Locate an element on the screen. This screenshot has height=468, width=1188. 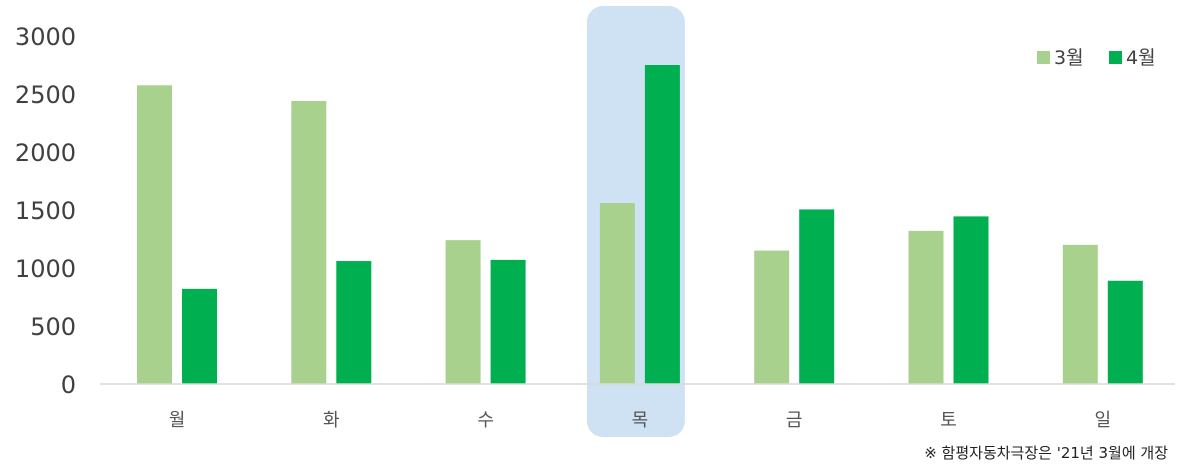
bar-3월-금 is located at coordinates (772, 317).